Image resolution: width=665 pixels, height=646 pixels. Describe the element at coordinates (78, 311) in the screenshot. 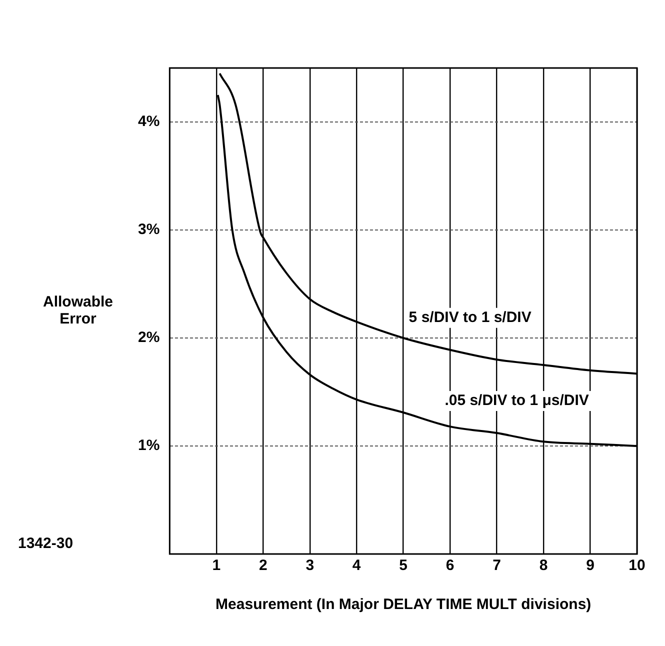

I see `y-axis-title: Allowable Error` at that location.